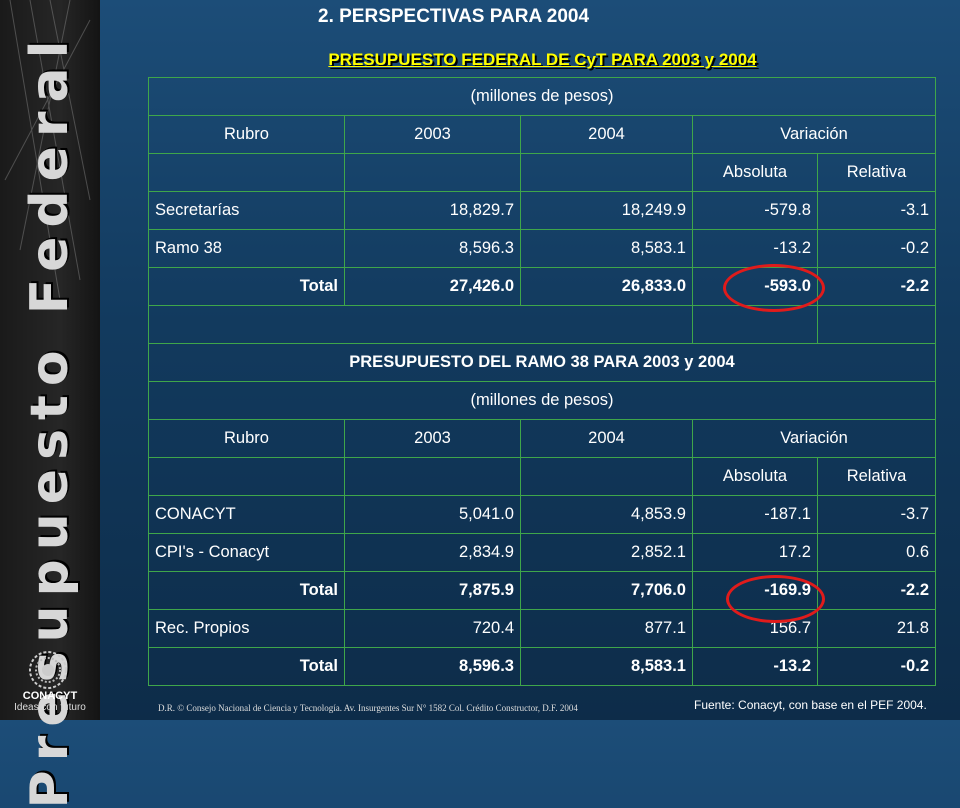 This screenshot has height=808, width=960. I want to click on table-row: Rec. Propios 720.4 877.1 156.7 21.8, so click(542, 628).